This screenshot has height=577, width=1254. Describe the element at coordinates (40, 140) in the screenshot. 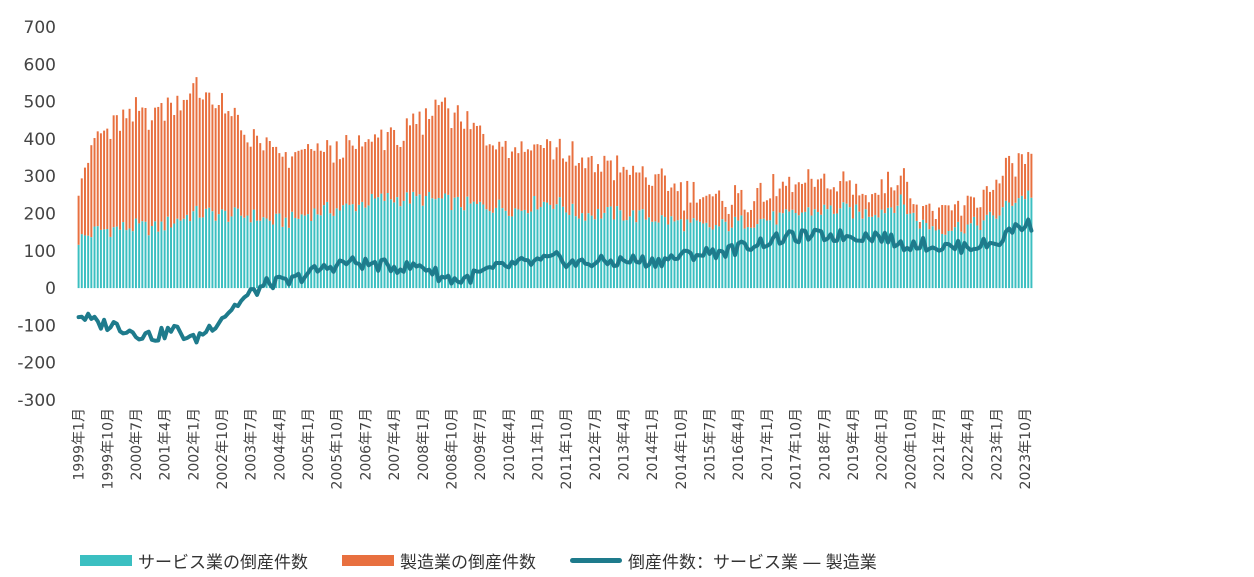

I see `y-tick-label: 400` at that location.